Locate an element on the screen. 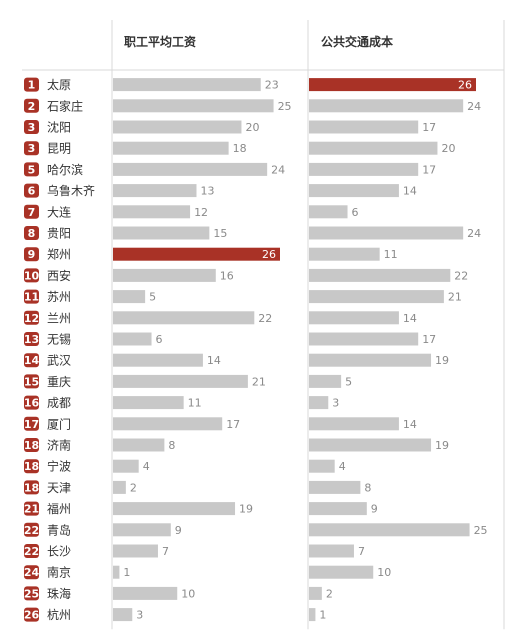 This screenshot has width=517, height=632. table-row: 18 天津 2 8 is located at coordinates (197, 487).